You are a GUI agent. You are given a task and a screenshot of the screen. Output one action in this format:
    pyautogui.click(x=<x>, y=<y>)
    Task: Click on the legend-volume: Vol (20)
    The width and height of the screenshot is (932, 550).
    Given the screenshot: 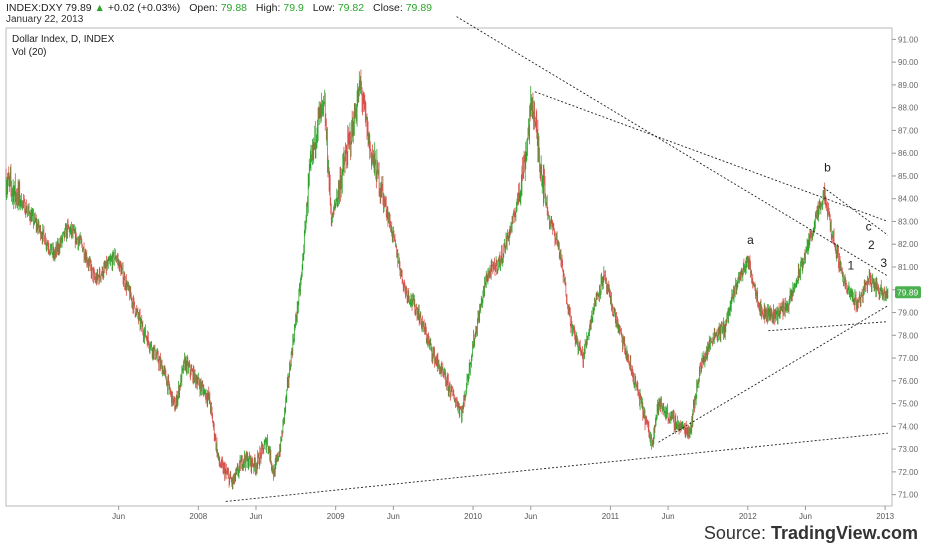 What is the action you would take?
    pyautogui.click(x=29, y=52)
    